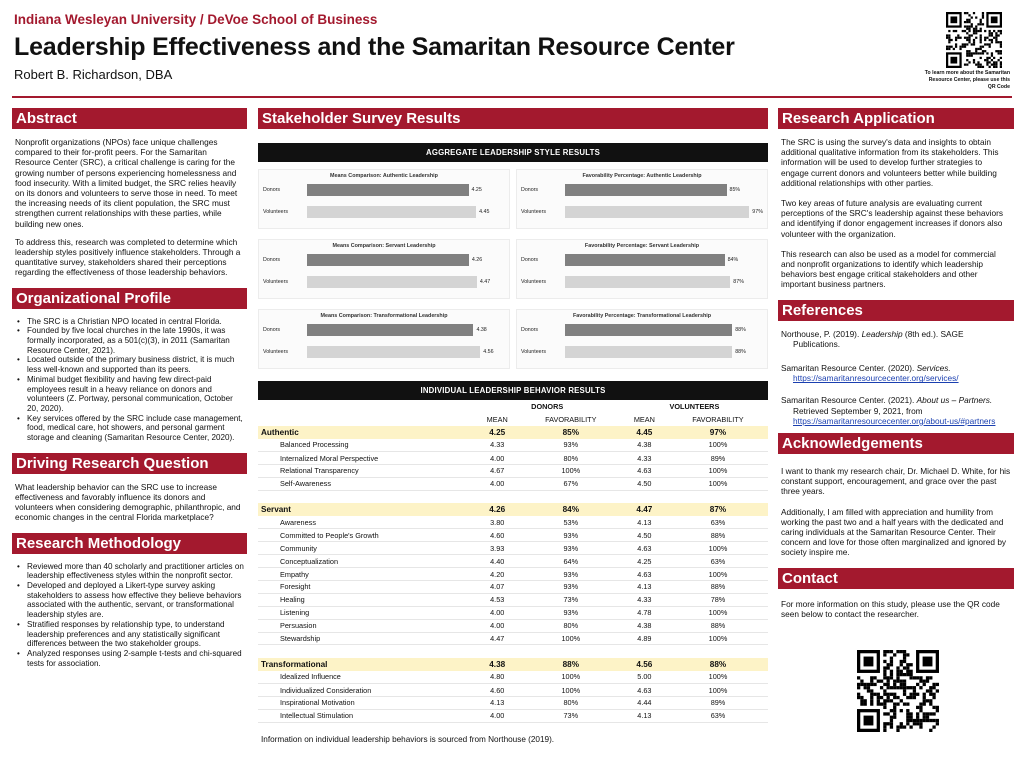  What do you see at coordinates (644, 664) in the screenshot?
I see `volunteer-mean: 4.56` at bounding box center [644, 664].